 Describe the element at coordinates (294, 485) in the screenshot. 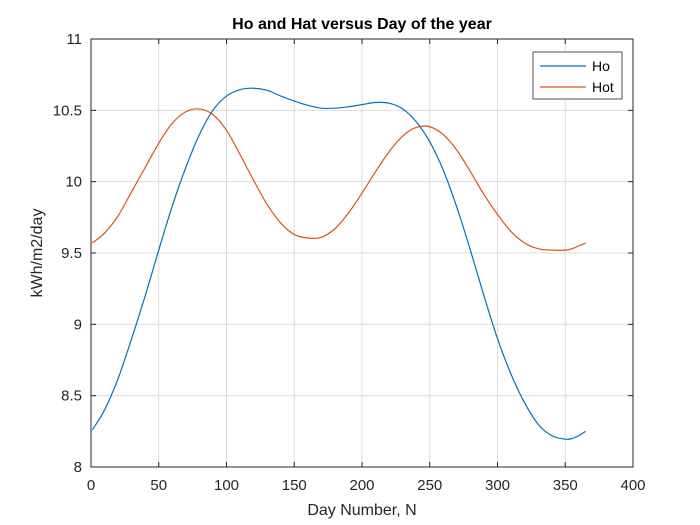

I see `x-tick-label: 150` at that location.